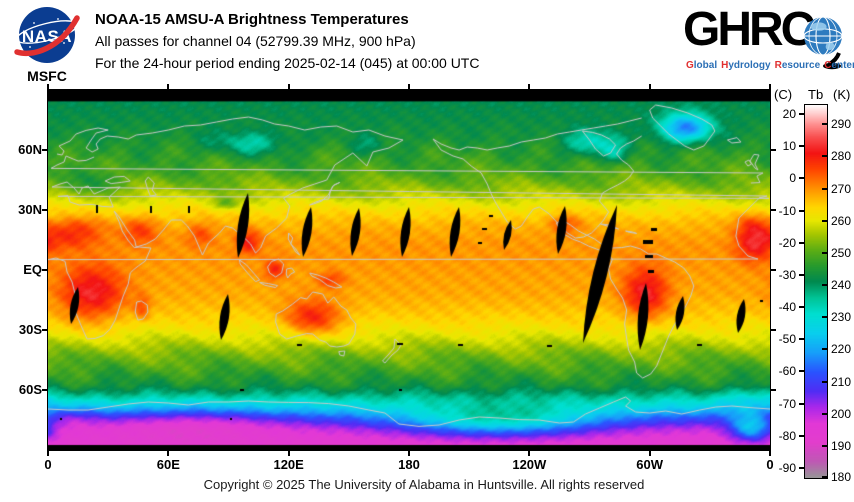  Describe the element at coordinates (288, 464) in the screenshot. I see `x-axis-label: 120E` at that location.